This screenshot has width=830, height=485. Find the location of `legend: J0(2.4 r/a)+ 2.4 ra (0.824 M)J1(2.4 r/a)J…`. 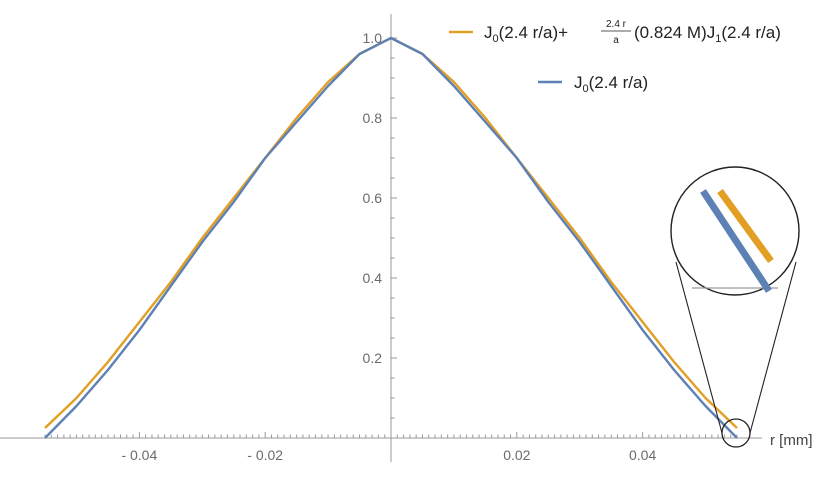

legend: J0(2.4 r/a)+ 2.4 ra (0.824 M)J1(2.4 r/a)J… is located at coordinates (615, 57).